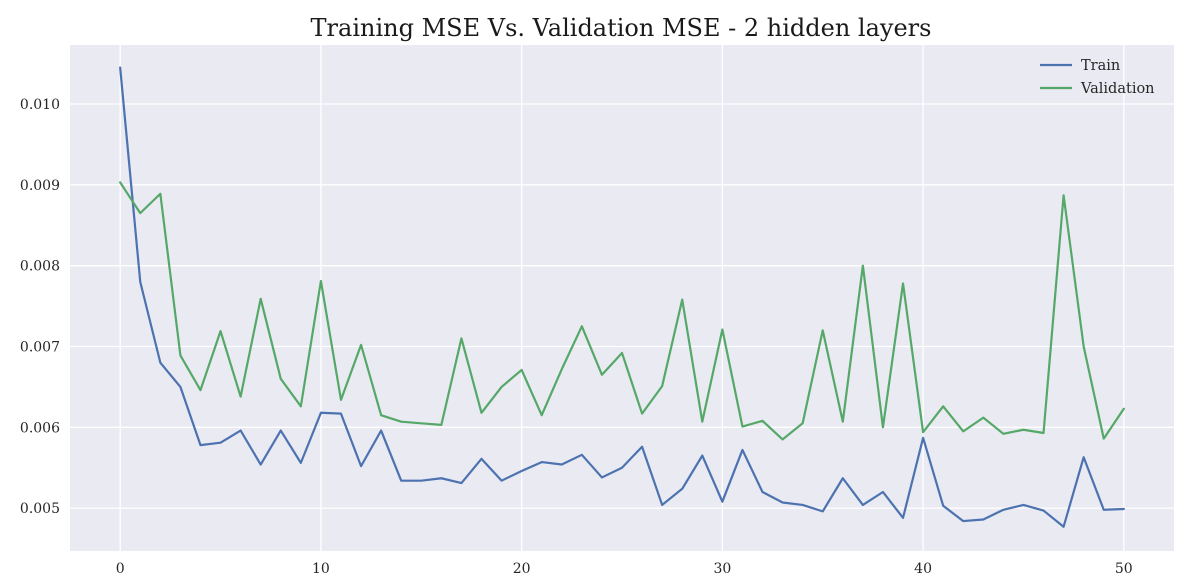  I want to click on y-tick-label: 0.008, so click(40, 267).